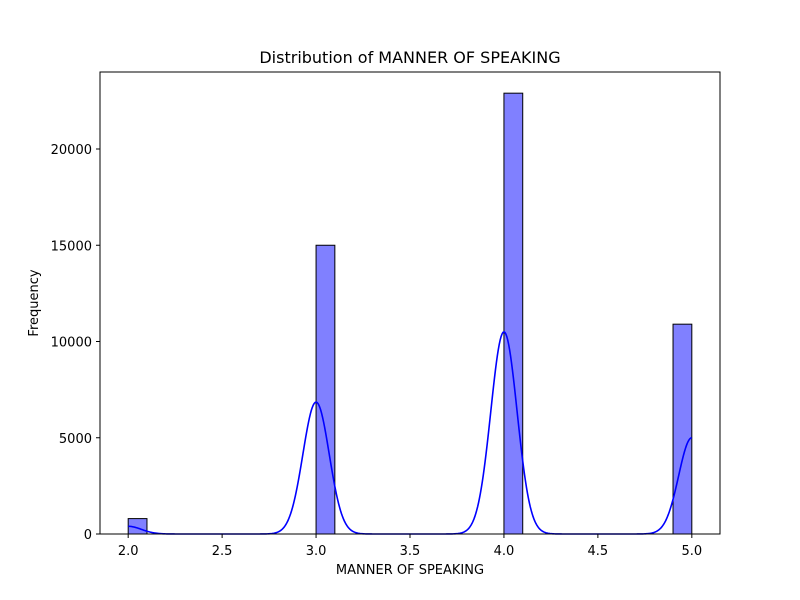 The image size is (800, 600). I want to click on chart-title: Distribution of MANNER OF SPEAKING, so click(409, 57).